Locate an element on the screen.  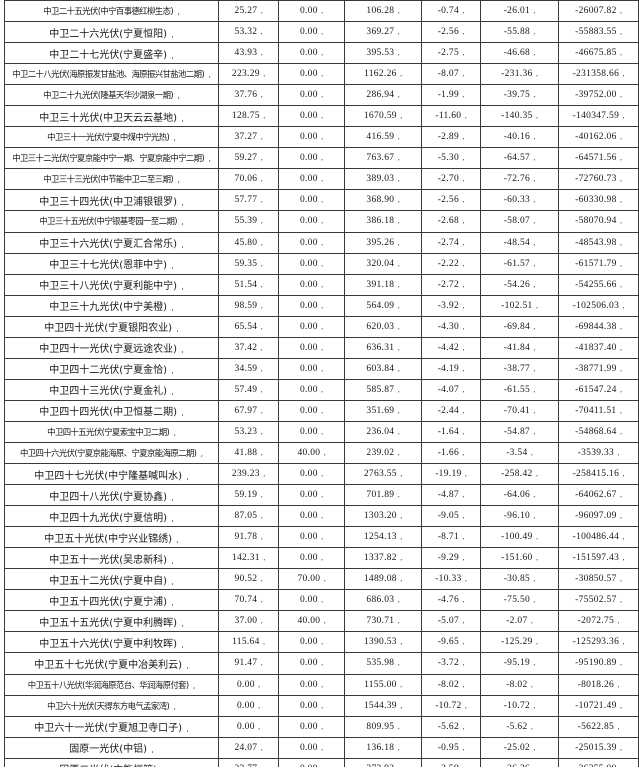
value-1: 55.39 is located at coordinates (248, 221).